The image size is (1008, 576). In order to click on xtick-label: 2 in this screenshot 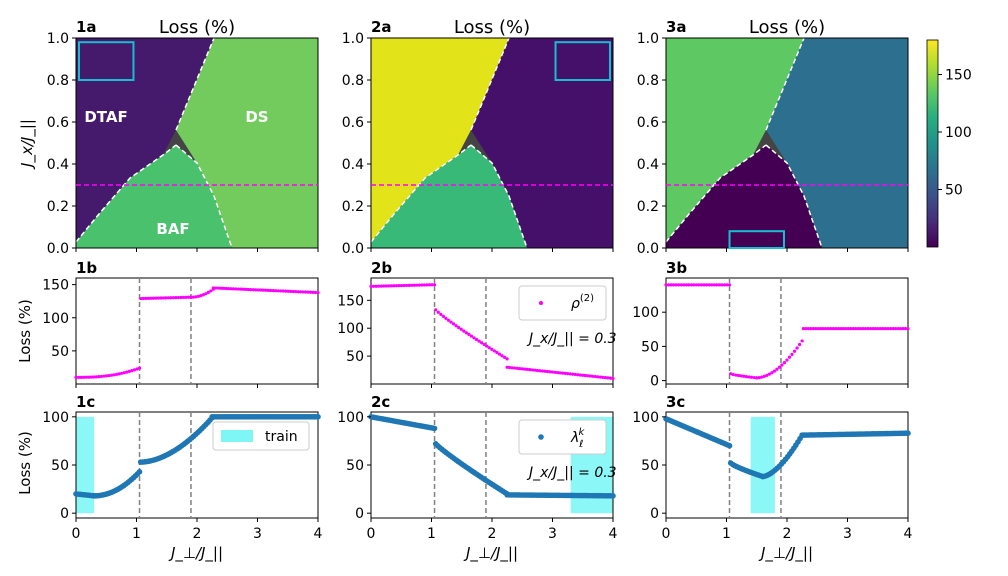, I will do `click(492, 534)`.